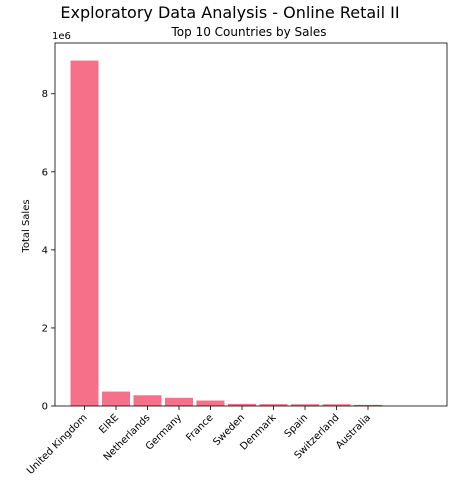 Image resolution: width=472 pixels, height=494 pixels. What do you see at coordinates (353, 431) in the screenshot?
I see `x-tick-label: Australia` at bounding box center [353, 431].